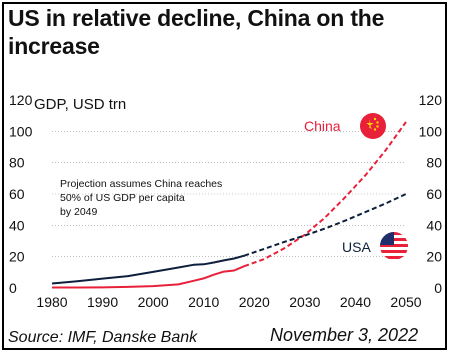  Describe the element at coordinates (17, 194) in the screenshot. I see `y-tick-left-60: 60` at that location.